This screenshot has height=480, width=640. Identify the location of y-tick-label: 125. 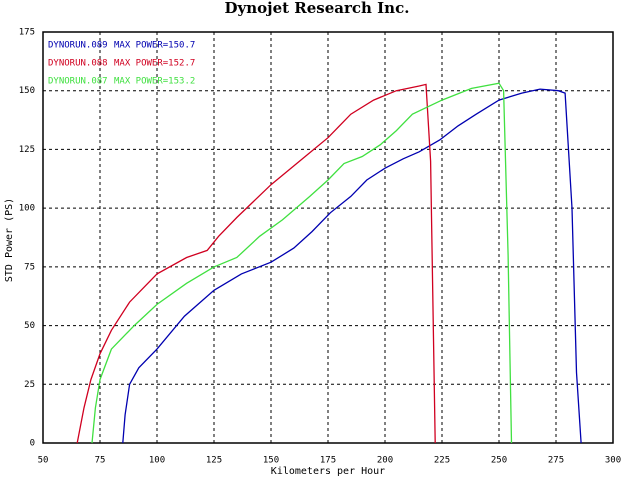
(27, 150).